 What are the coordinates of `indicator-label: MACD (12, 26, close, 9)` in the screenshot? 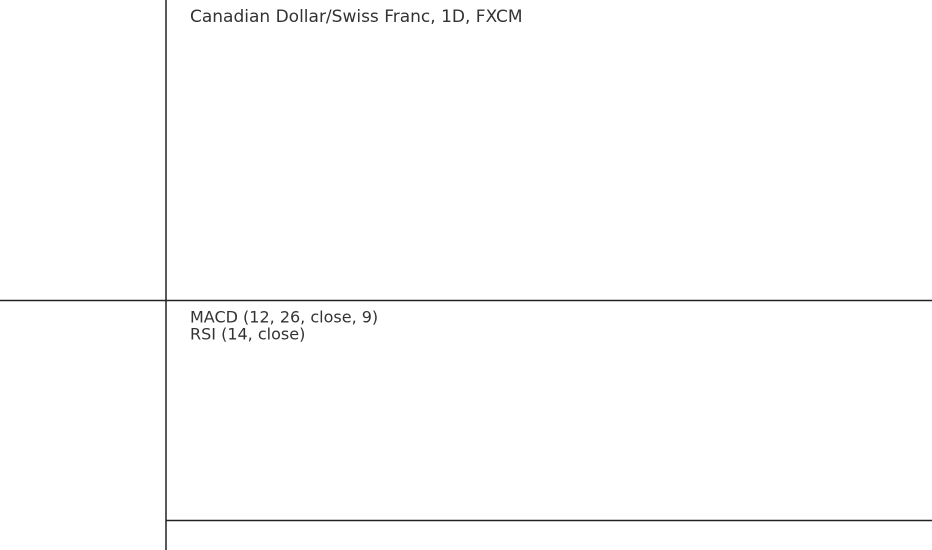 It's located at (284, 317).